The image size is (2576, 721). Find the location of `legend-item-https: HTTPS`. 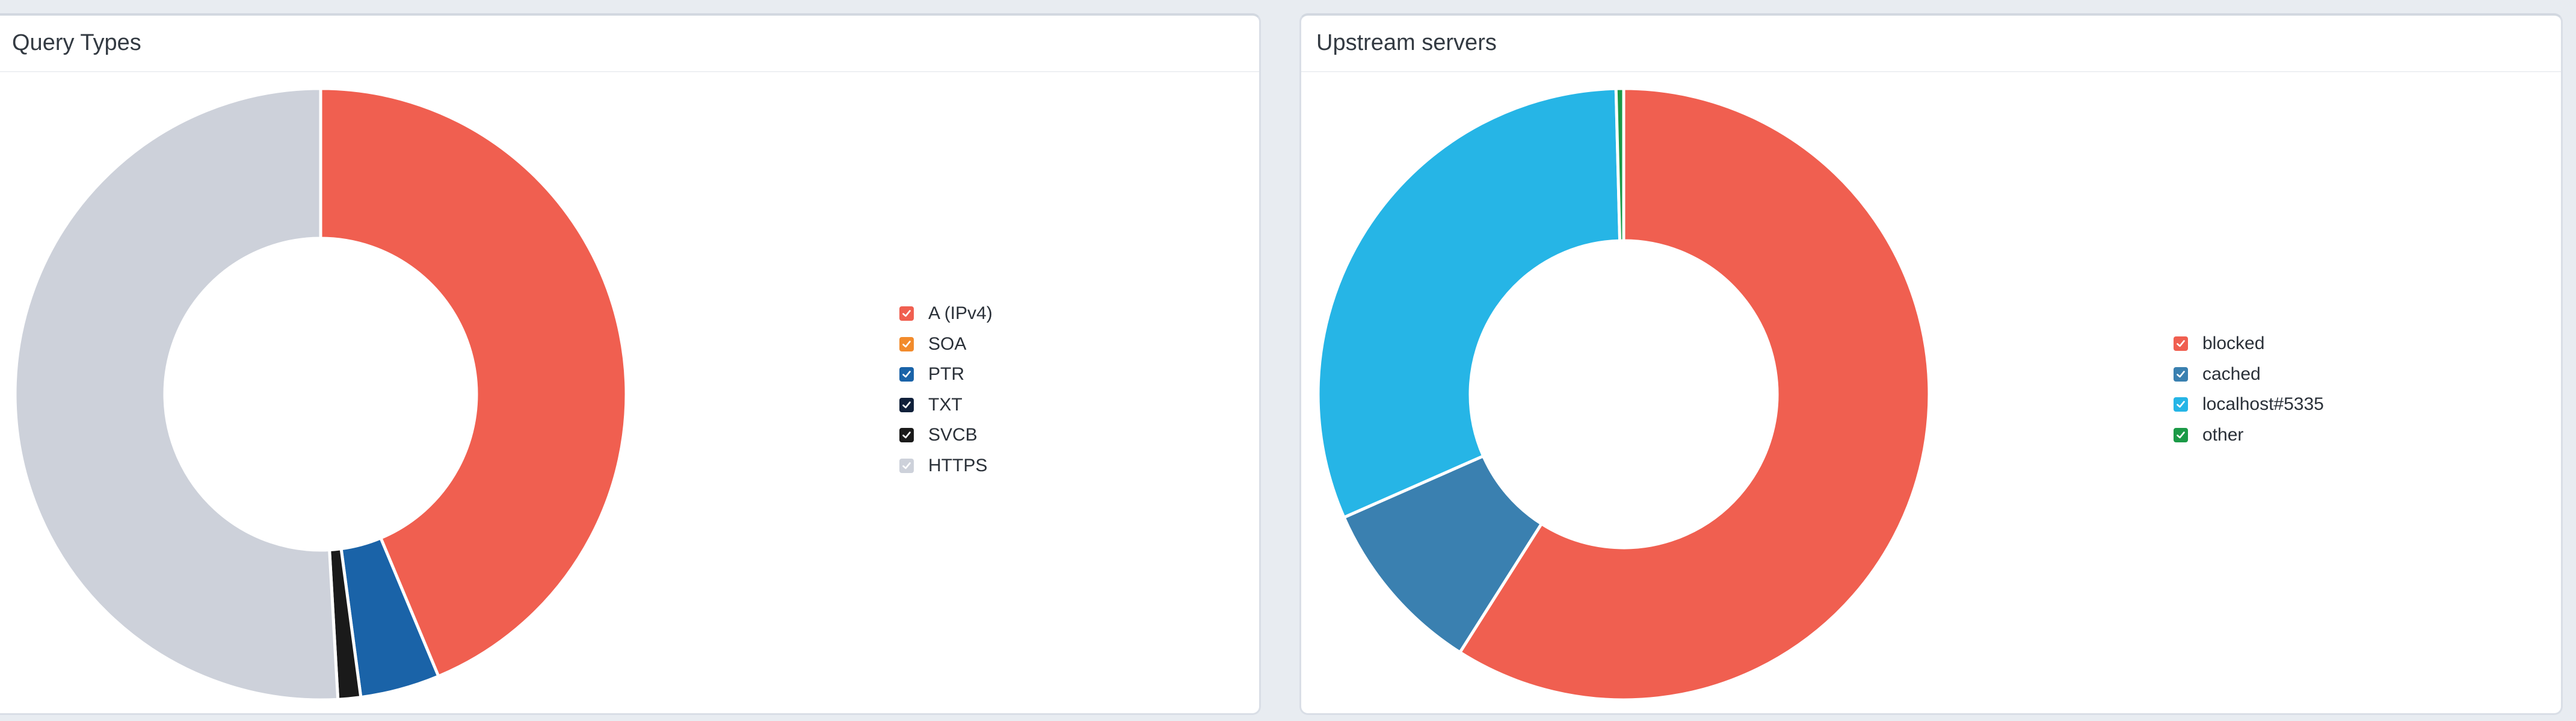

legend-item-https: HTTPS is located at coordinates (946, 466).